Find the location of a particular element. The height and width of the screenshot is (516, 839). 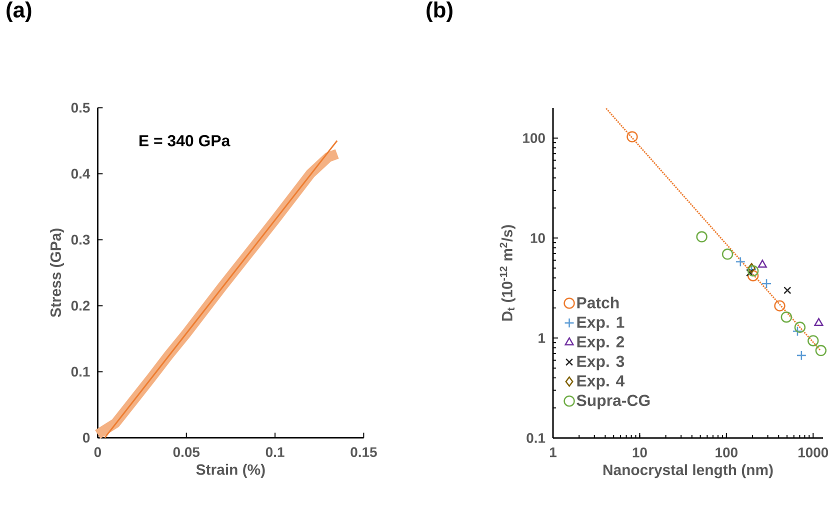

x-tick-label: 1 is located at coordinates (553, 453).